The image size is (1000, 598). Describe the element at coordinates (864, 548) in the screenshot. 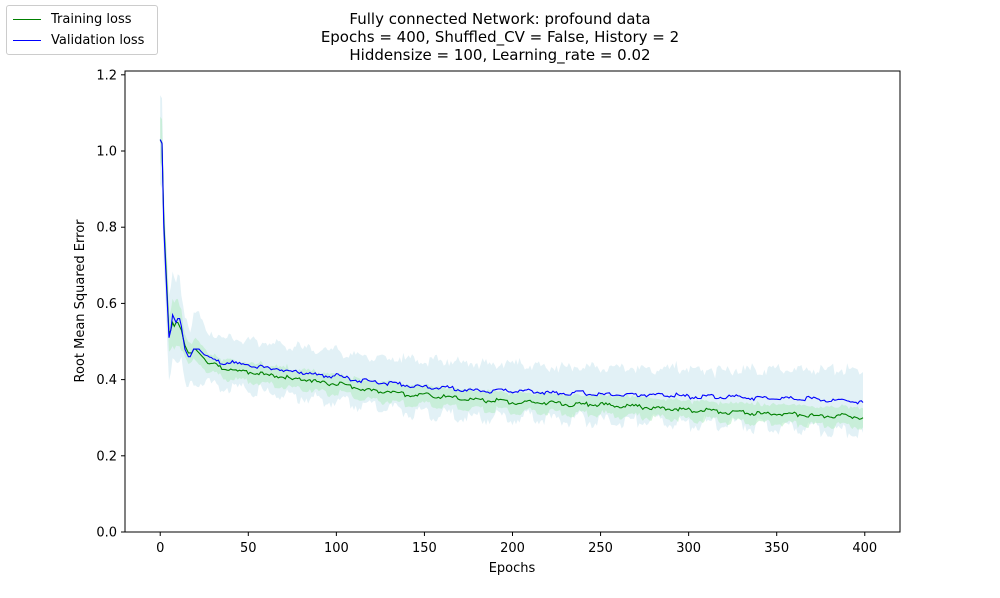

I see `x-tick-label: 400` at that location.